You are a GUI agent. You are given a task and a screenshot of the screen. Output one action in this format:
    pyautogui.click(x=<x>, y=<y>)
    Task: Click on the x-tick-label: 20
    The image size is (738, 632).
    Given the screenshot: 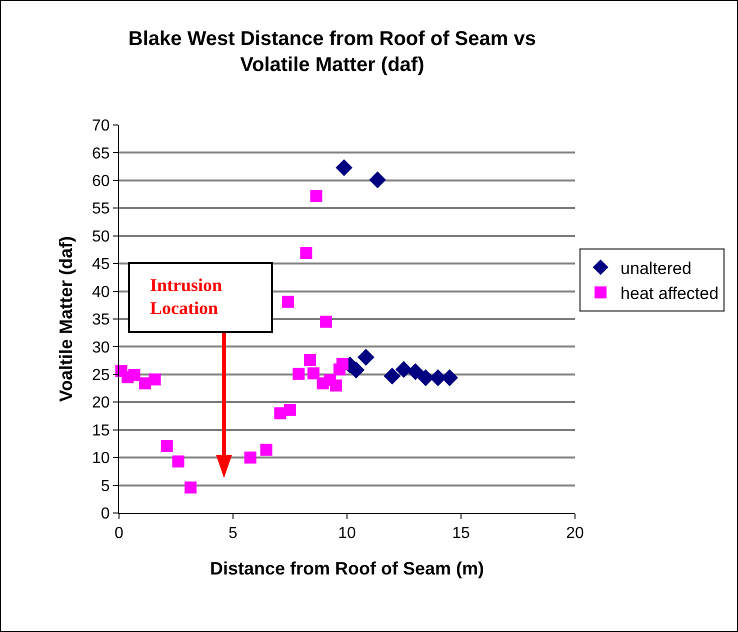 What is the action you would take?
    pyautogui.click(x=575, y=533)
    